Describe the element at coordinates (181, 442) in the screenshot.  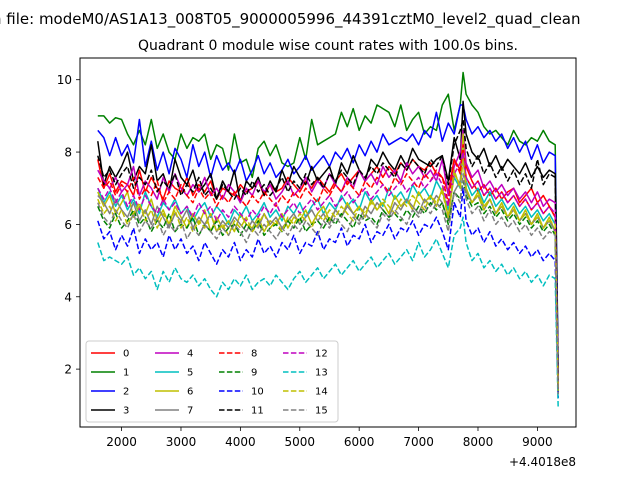
I see `x-tick-label: 3000` at that location.